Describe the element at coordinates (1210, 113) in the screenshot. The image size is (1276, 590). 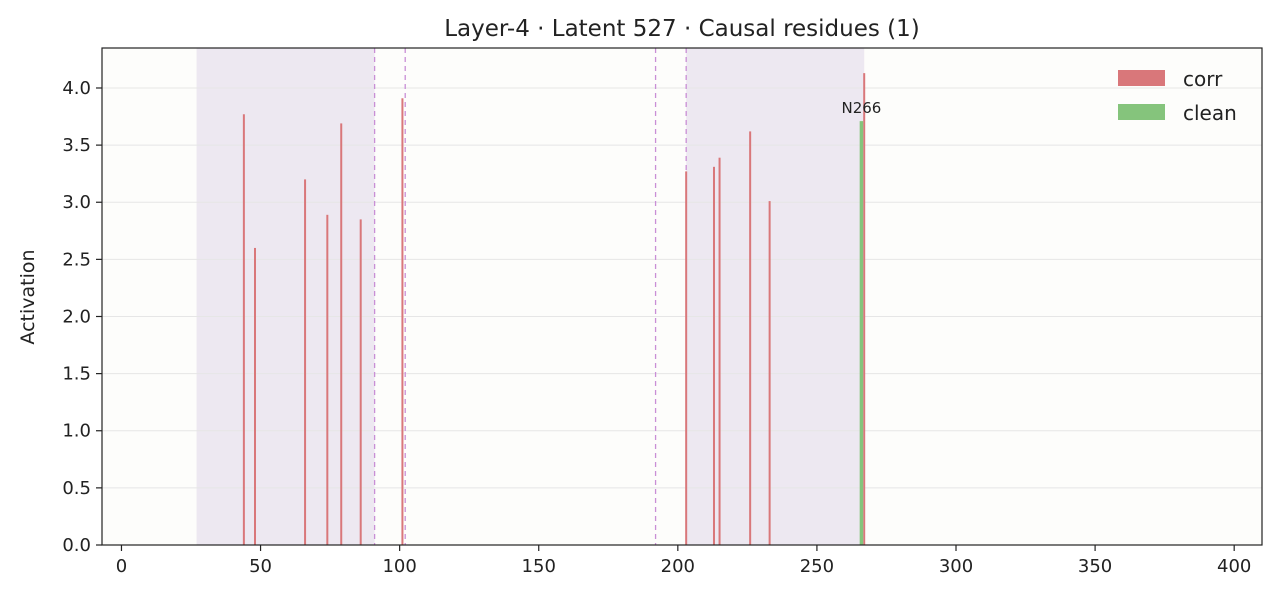
I see `legend-label-clean: clean` at that location.